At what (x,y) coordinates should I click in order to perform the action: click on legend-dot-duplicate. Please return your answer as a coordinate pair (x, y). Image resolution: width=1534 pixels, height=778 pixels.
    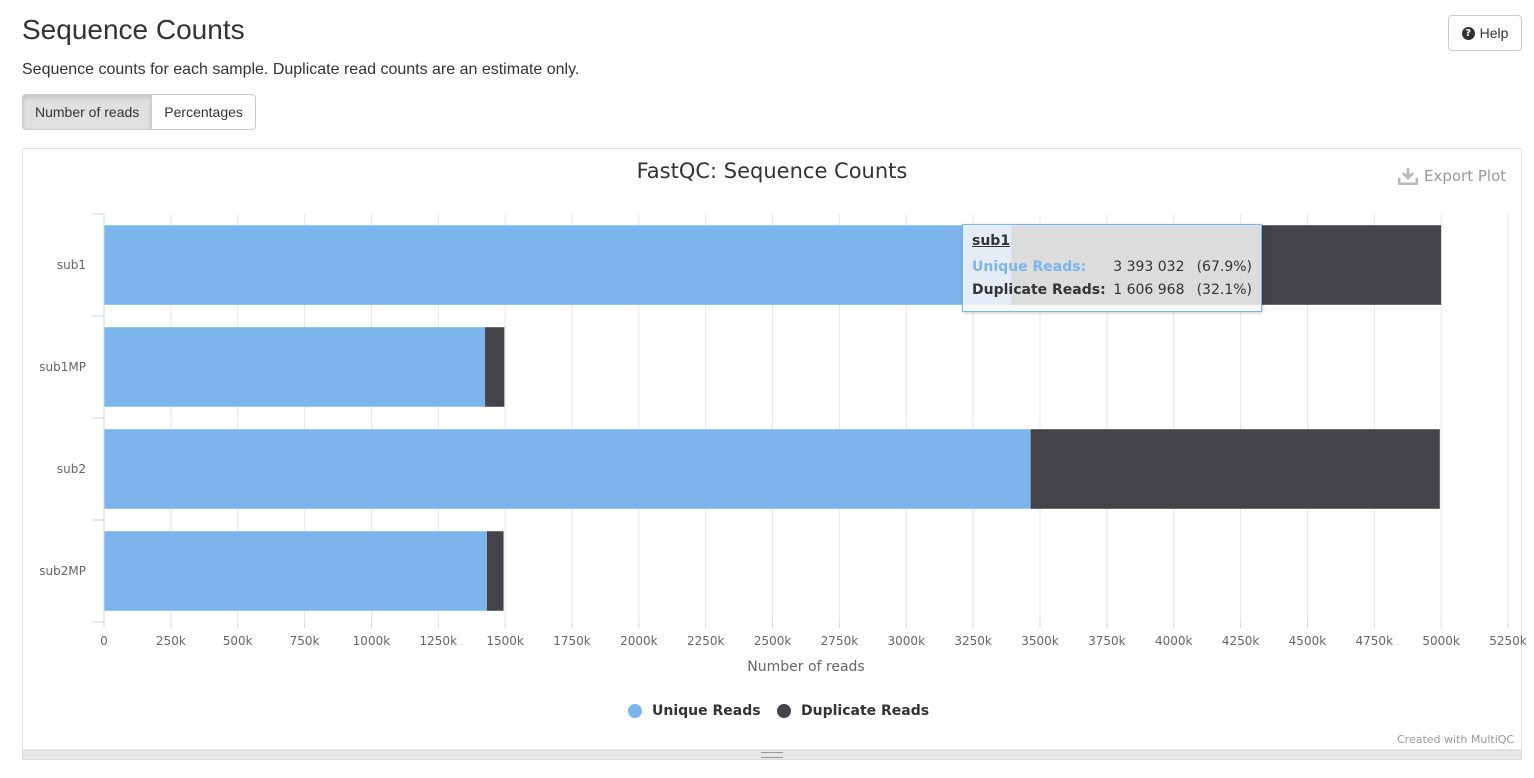
    Looking at the image, I should click on (784, 711).